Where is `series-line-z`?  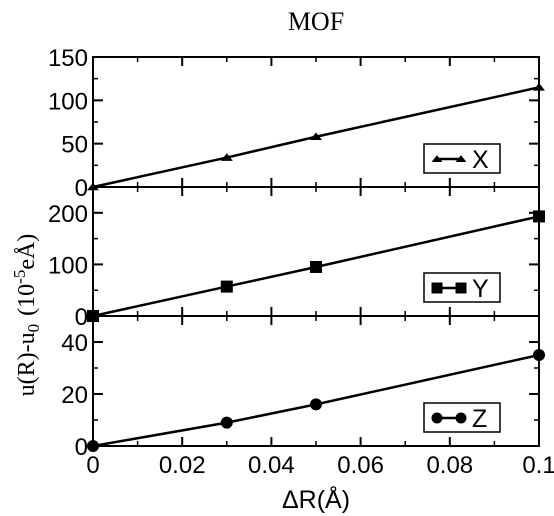 series-line-z is located at coordinates (316, 400).